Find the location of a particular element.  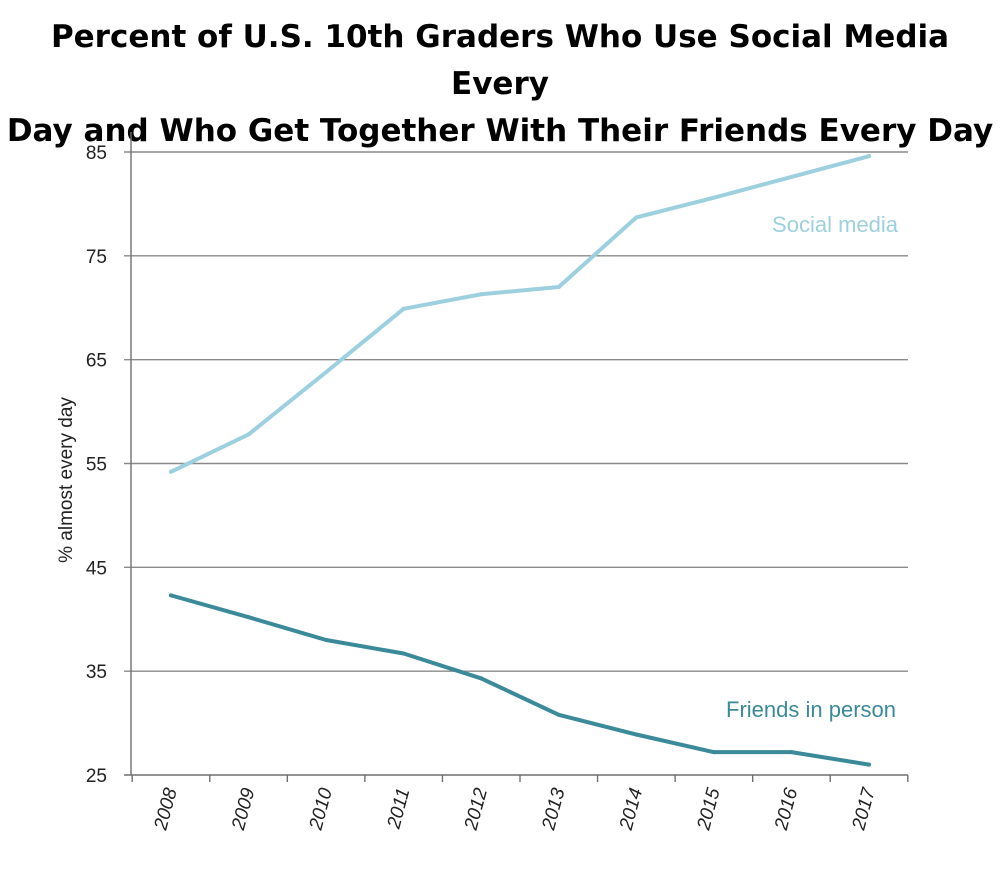

data-point-friends-in-person-2012 is located at coordinates (481, 678).